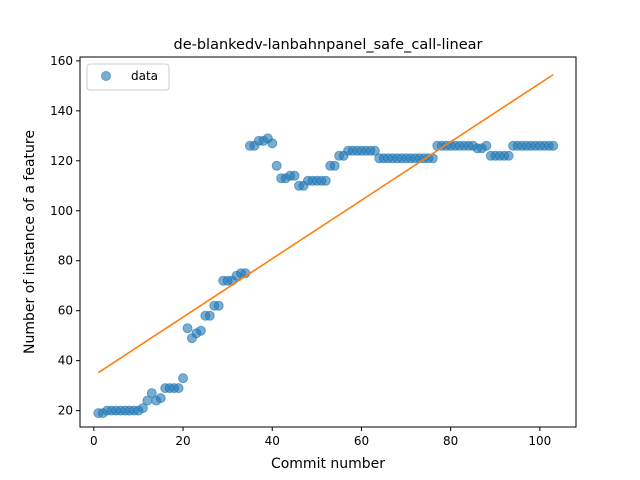  I want to click on y-tick-label: 140, so click(61, 111).